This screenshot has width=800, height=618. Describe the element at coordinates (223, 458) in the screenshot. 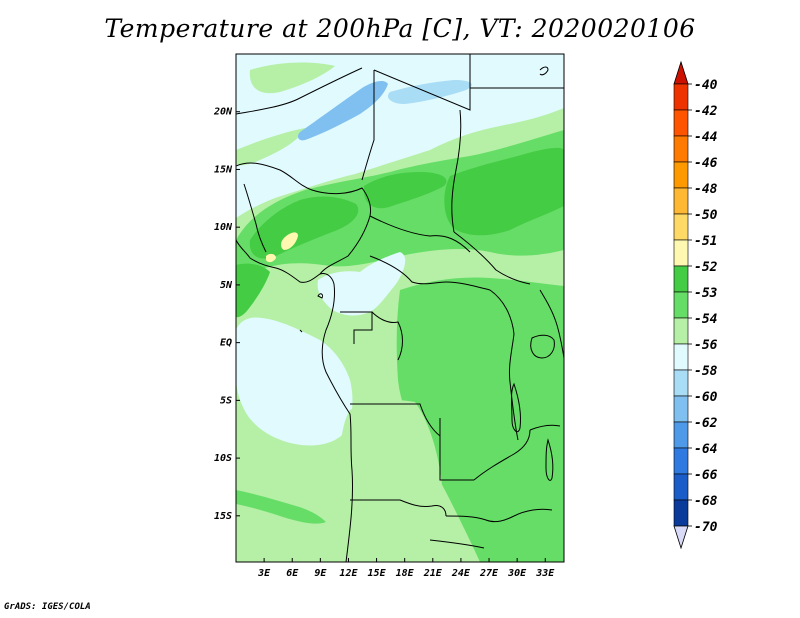

I see `lat-tick-label: 10S` at that location.